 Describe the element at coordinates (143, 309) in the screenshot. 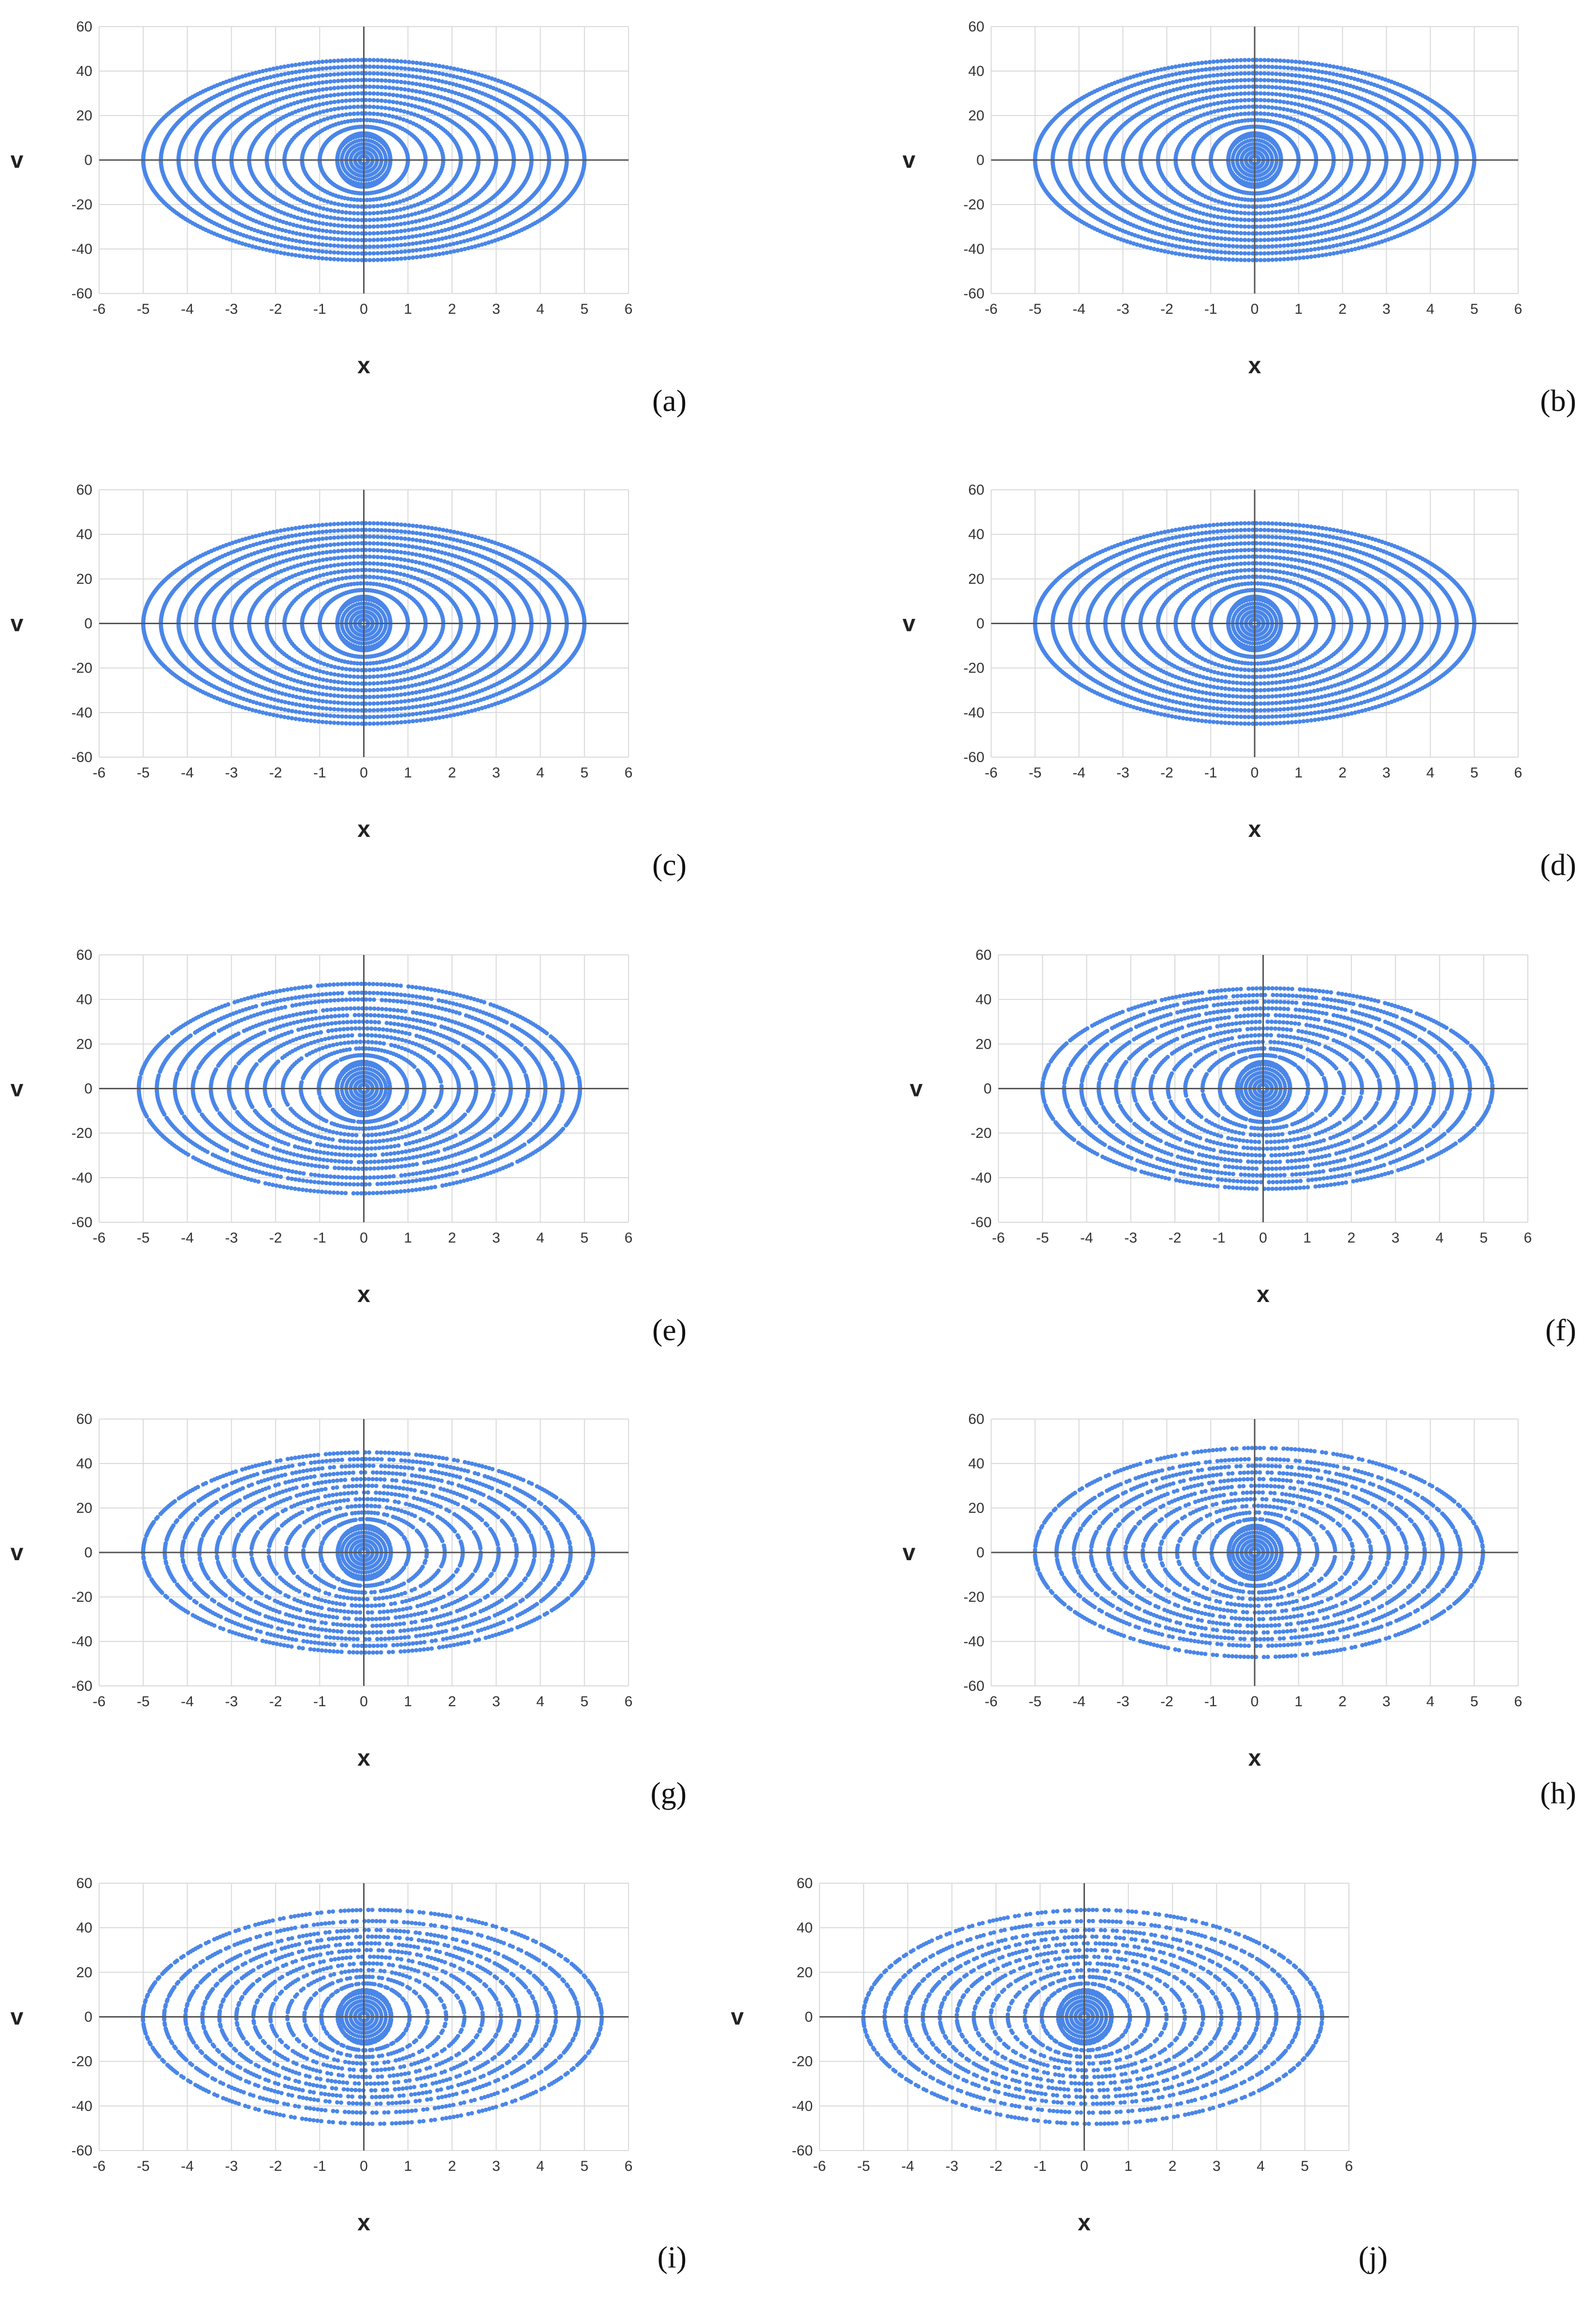

I see `x-tick-label: -5` at that location.